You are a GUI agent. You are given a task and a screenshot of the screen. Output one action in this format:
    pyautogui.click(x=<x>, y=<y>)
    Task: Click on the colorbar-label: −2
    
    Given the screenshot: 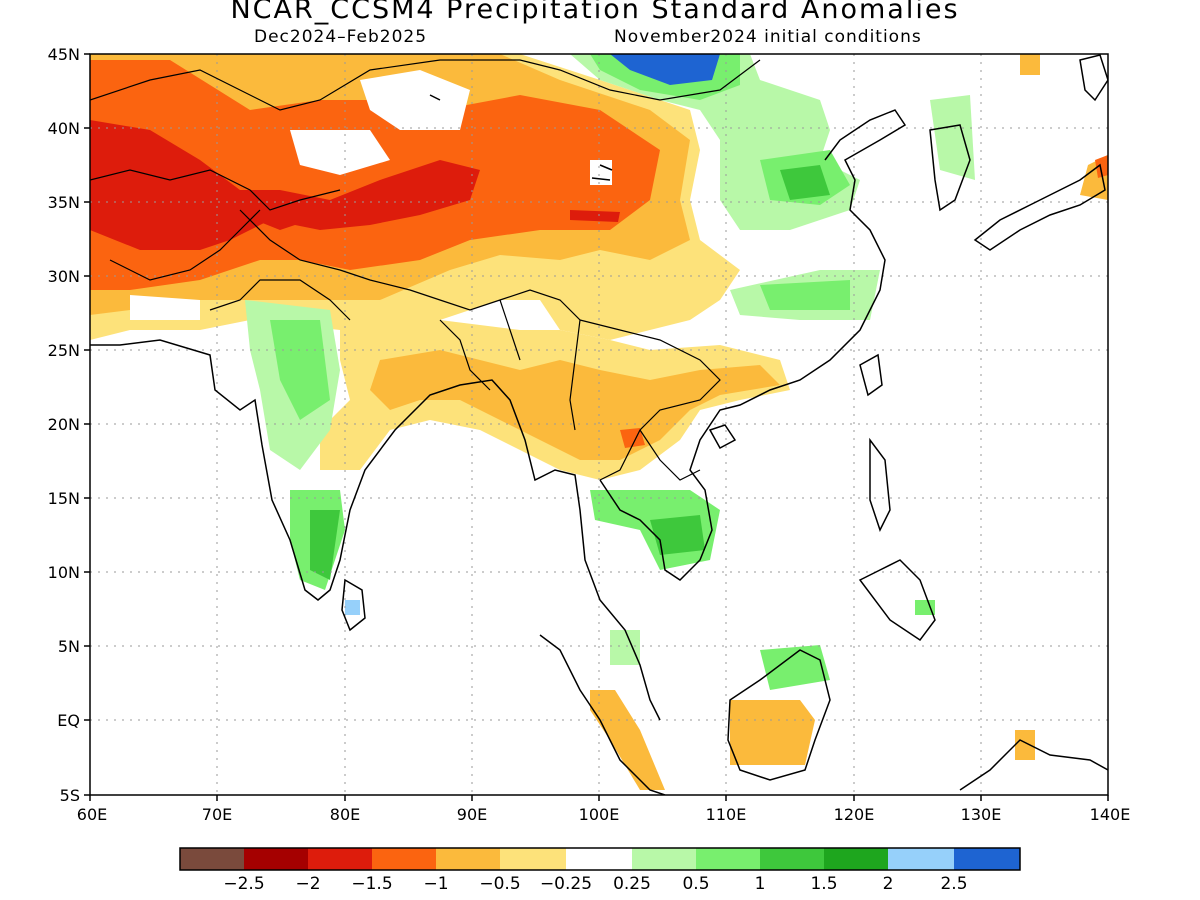 What is the action you would take?
    pyautogui.click(x=307, y=884)
    